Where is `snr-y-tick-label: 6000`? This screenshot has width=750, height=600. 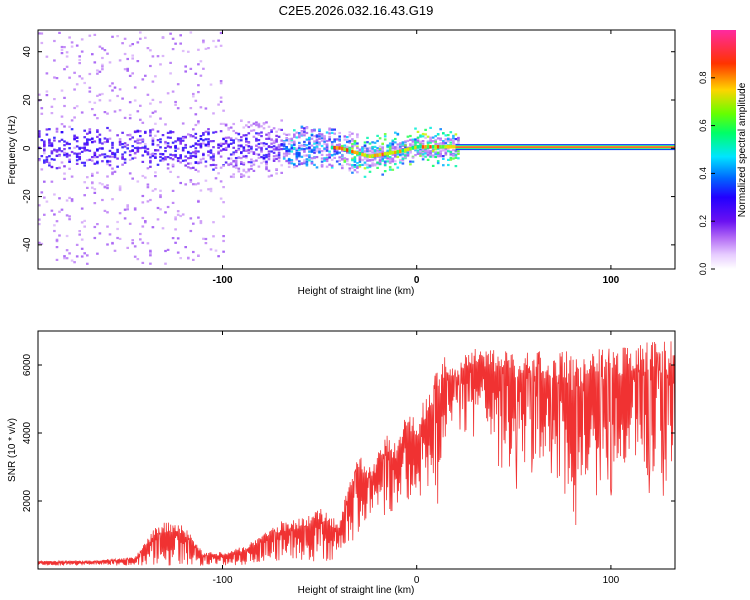
snr-y-tick-label: 6000 is located at coordinates (27, 364).